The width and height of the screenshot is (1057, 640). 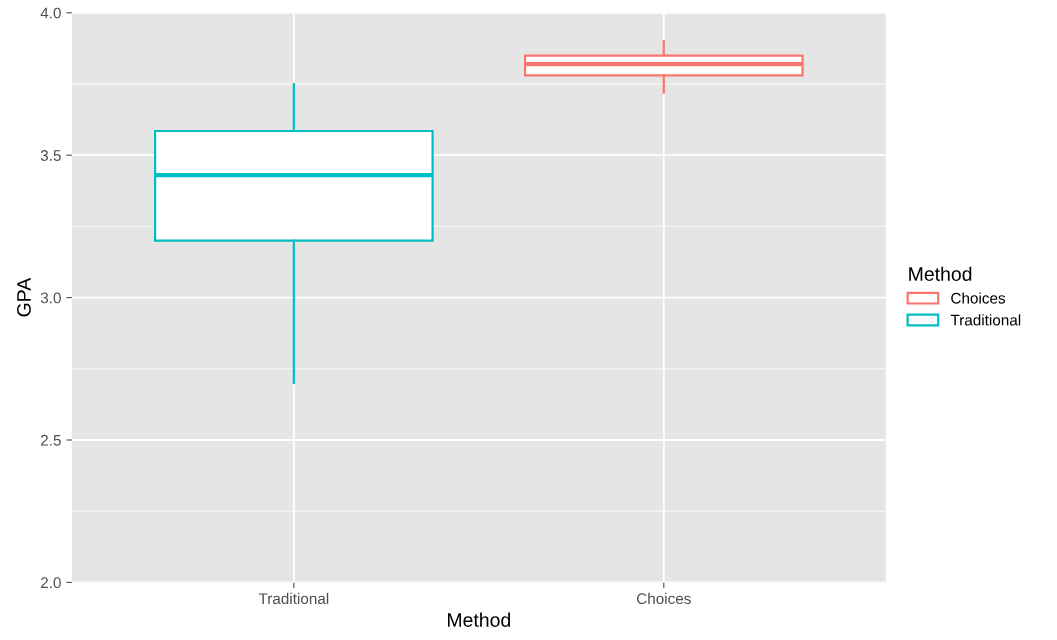 I want to click on y-tick-label: 3.0, so click(x=50, y=298).